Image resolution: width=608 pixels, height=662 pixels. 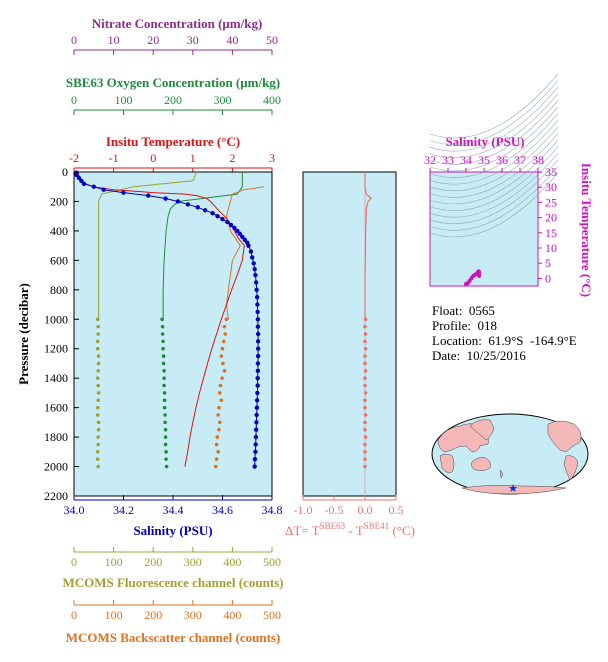 What do you see at coordinates (114, 615) in the screenshot?
I see `backscatter-tick-label: 100` at bounding box center [114, 615].